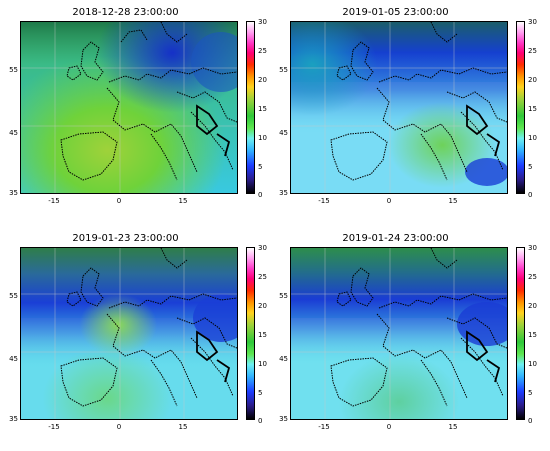  What do you see at coordinates (395, 238) in the screenshot?
I see `panel-title: 2019-01-24 23:00:00` at bounding box center [395, 238].